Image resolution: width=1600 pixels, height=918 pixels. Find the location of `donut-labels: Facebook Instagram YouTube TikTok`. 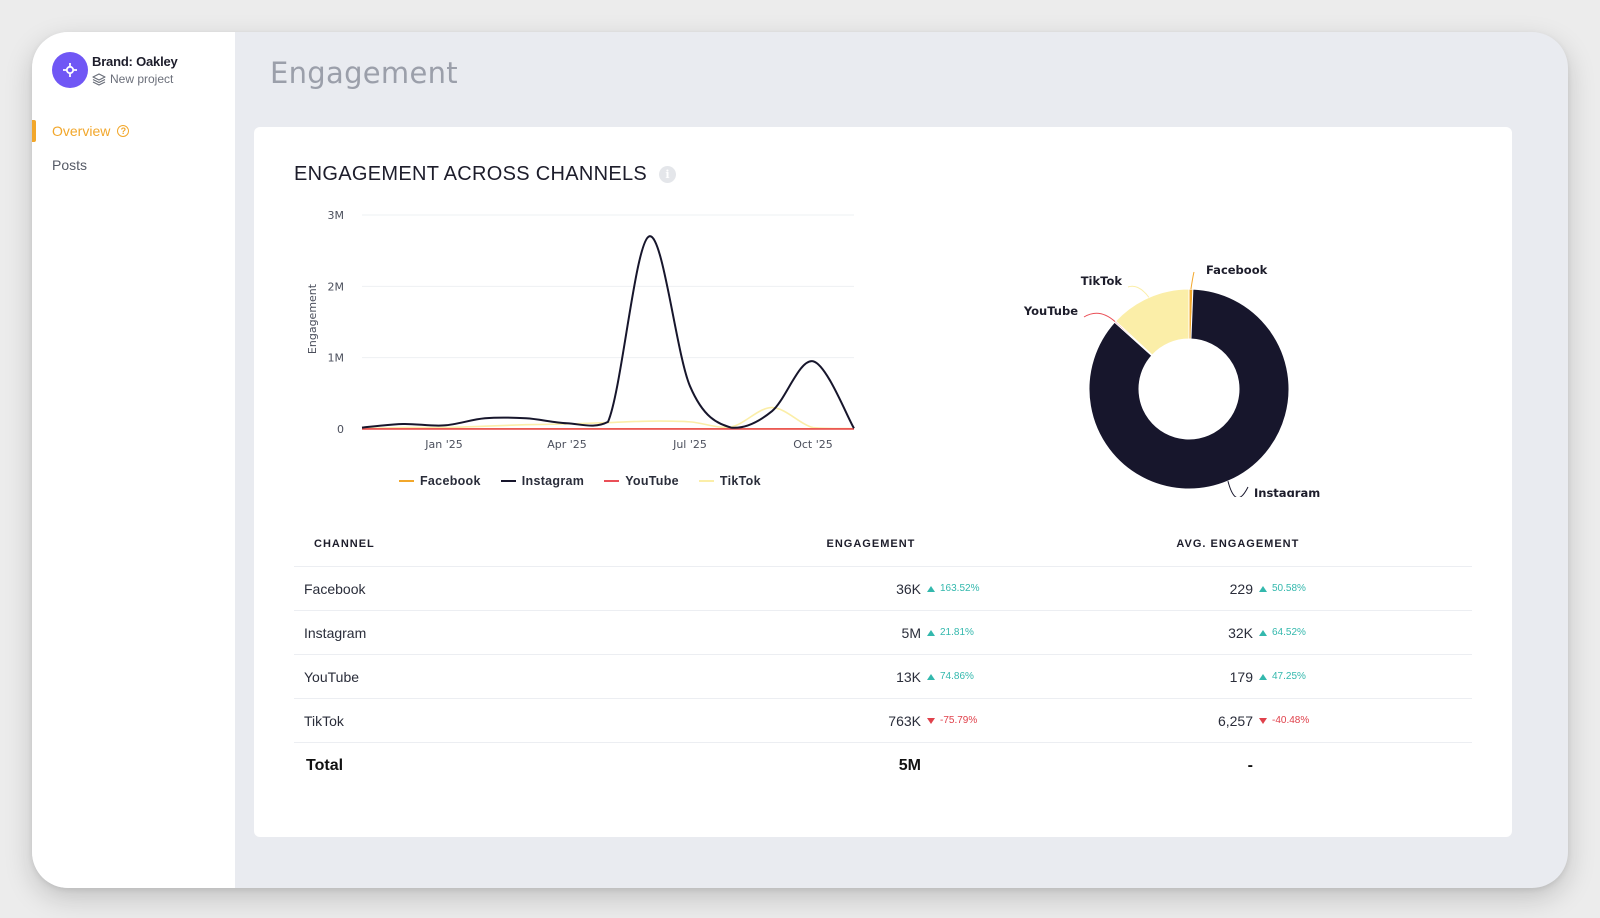

donut-labels: Facebook Instagram YouTube TikTok is located at coordinates (1171, 380).